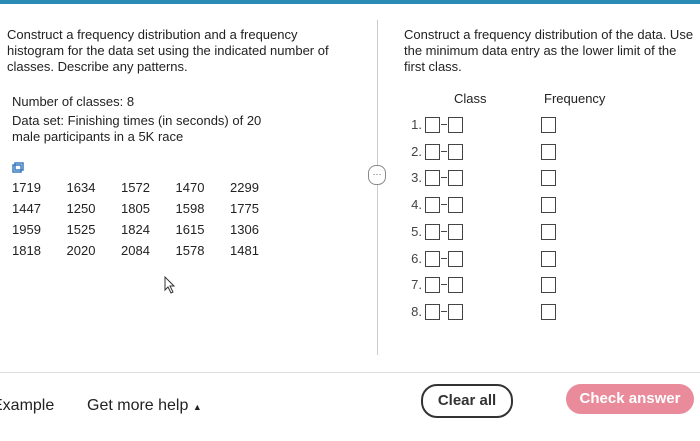 This screenshot has width=700, height=441. I want to click on data-value: 1447, so click(26, 208).